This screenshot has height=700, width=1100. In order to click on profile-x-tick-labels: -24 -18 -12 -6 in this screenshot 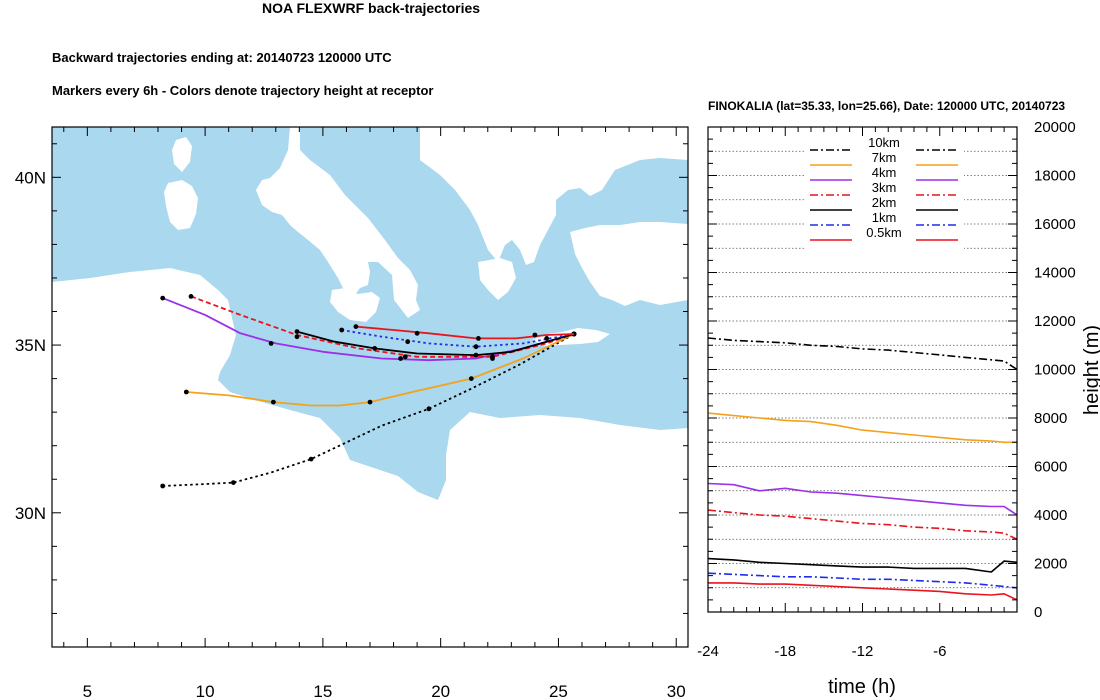, I will do `click(821, 651)`.